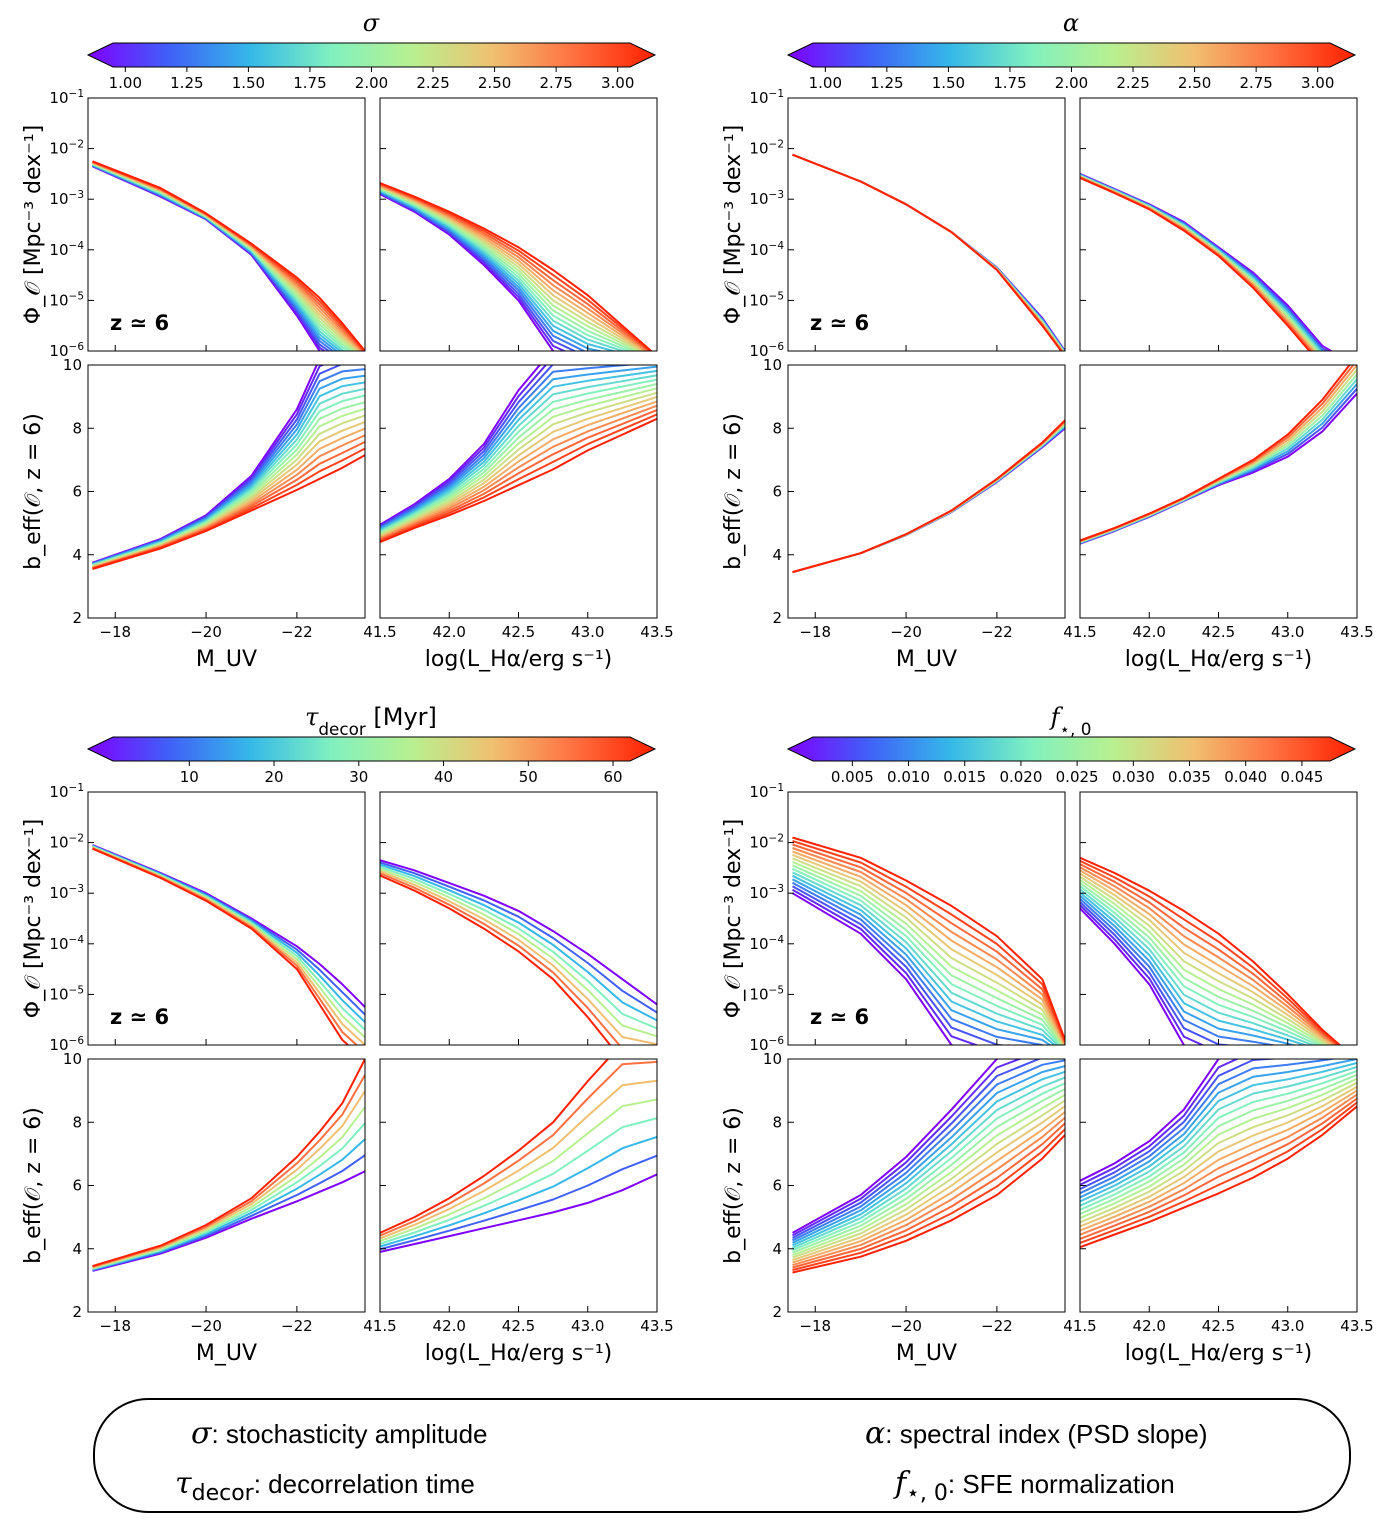  I want to click on y-tick-label-part: −3, so click(776, 889).